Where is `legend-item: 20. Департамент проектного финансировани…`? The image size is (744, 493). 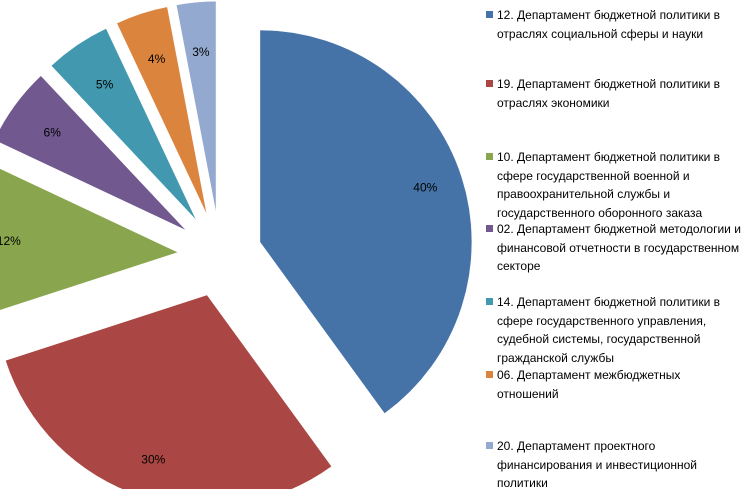 legend-item: 20. Департамент проектного финансировани… is located at coordinates (614, 465).